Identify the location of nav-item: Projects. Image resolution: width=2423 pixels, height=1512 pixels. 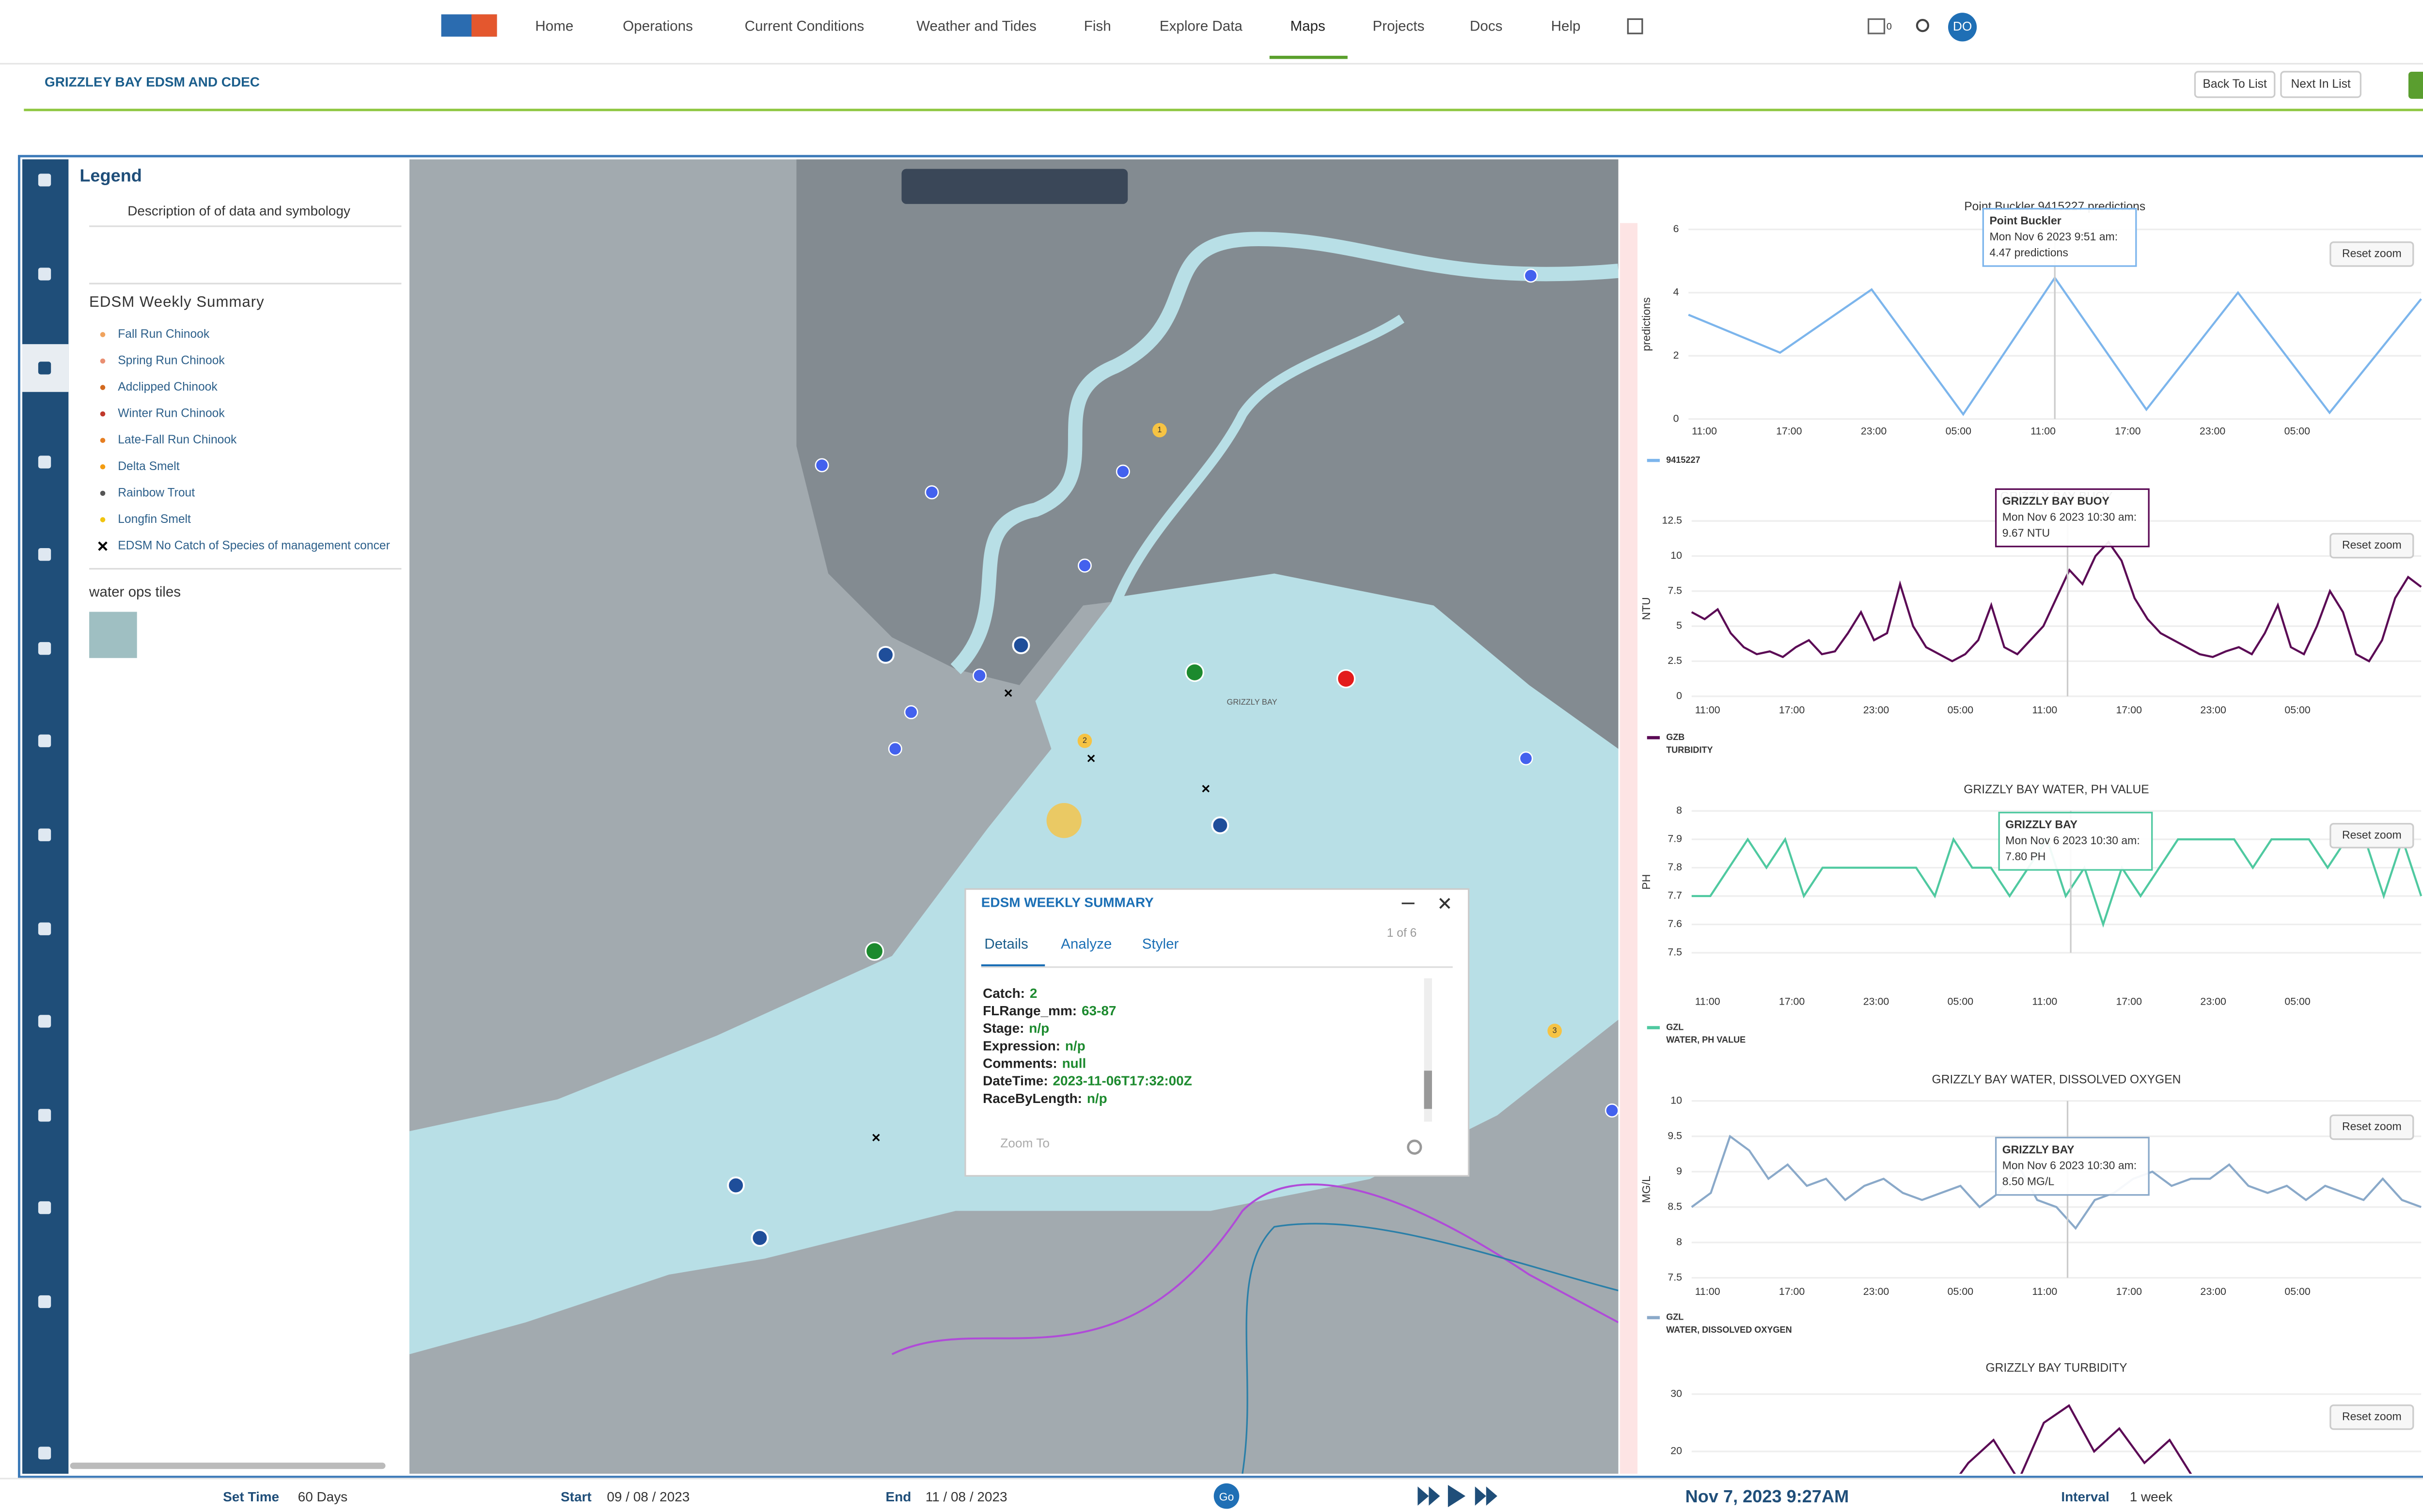
(1399, 26).